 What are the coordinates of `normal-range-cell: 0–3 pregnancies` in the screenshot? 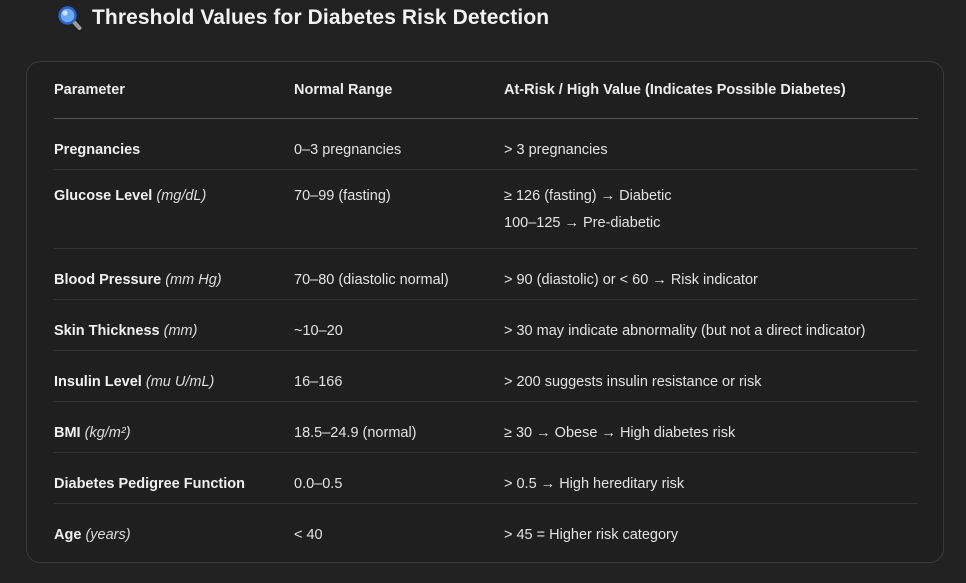 It's located at (399, 144).